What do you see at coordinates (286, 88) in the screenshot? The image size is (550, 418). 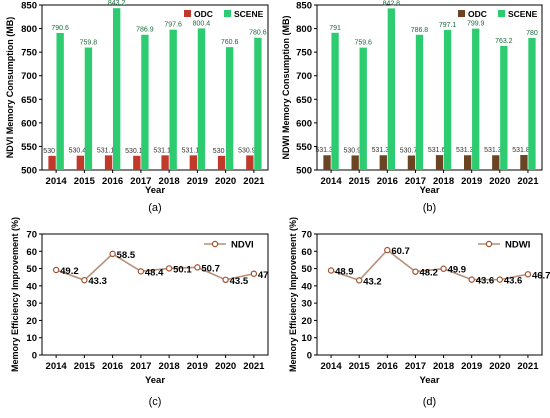 I see `y-axis-title: NDWI Memory Consumption (MB)` at bounding box center [286, 88].